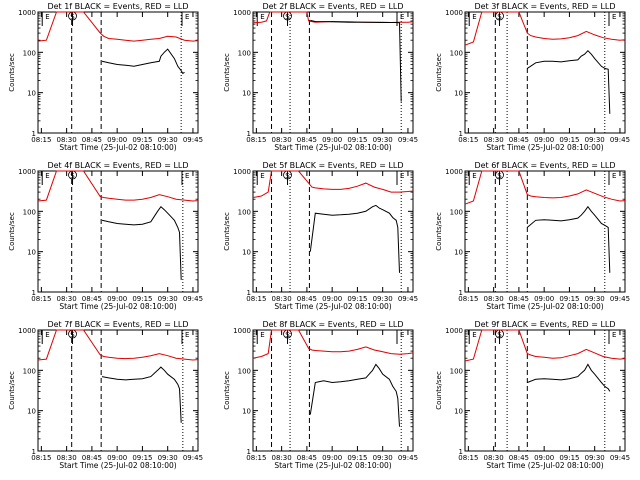 This screenshot has width=640, height=480. What do you see at coordinates (117, 165) in the screenshot?
I see `chart-title: Det 4f BLACK = Events, RED = LLD` at bounding box center [117, 165].